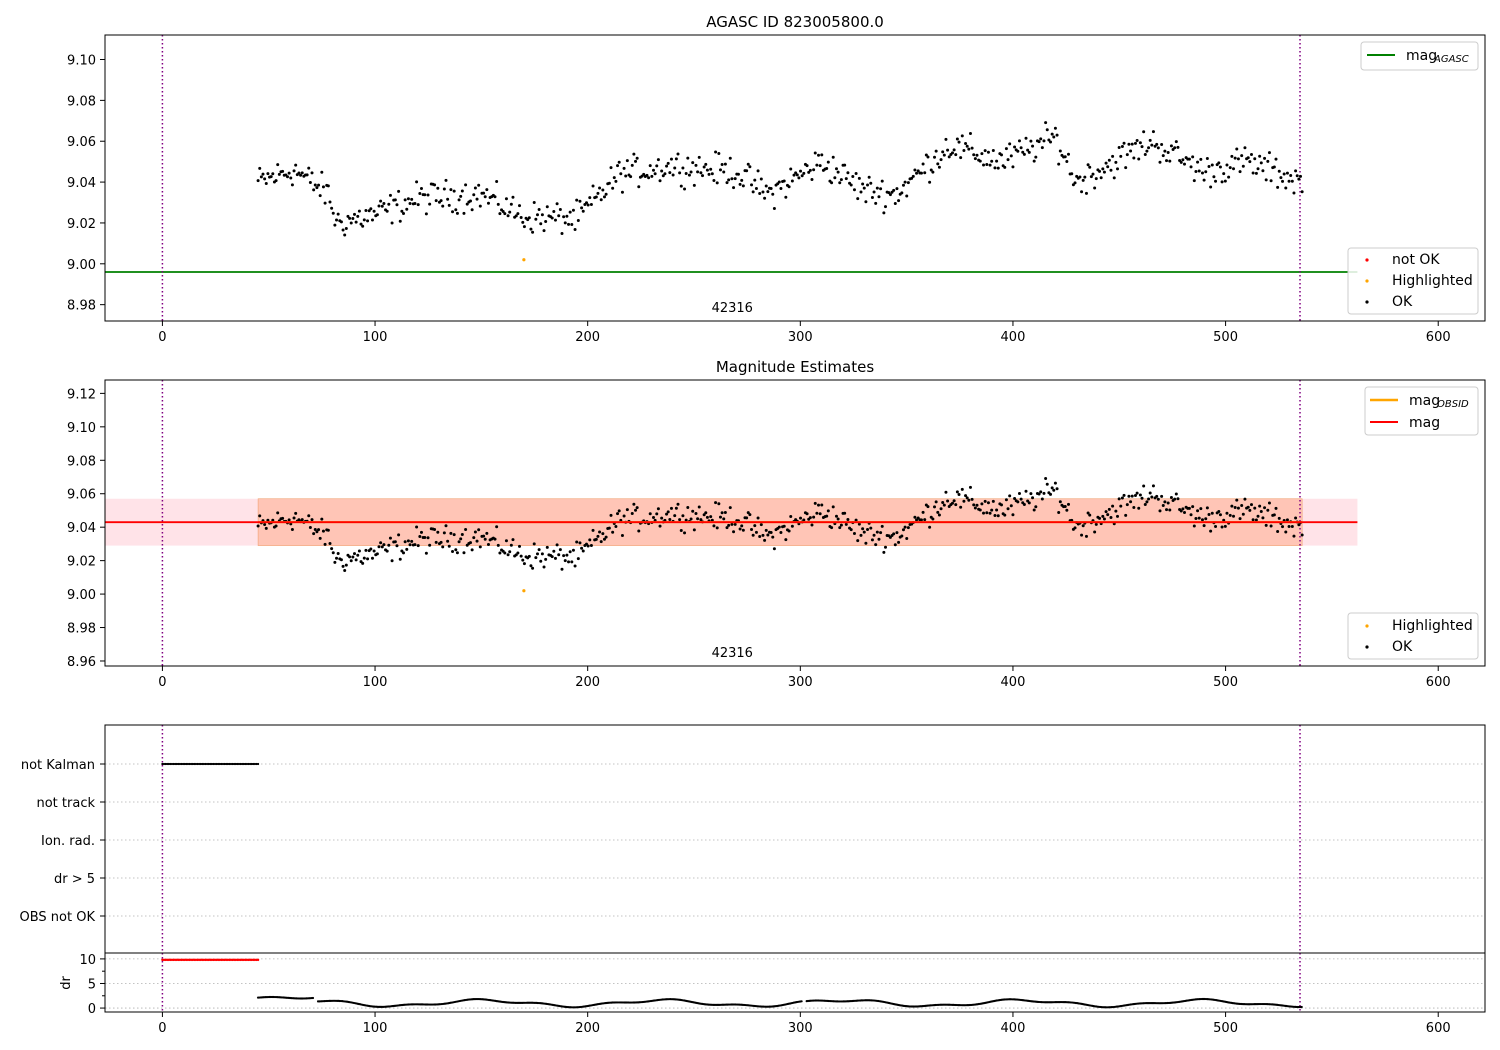  Describe the element at coordinates (1421, 411) in the screenshot. I see `mid-legend-lines: mag OBSID mag` at that location.